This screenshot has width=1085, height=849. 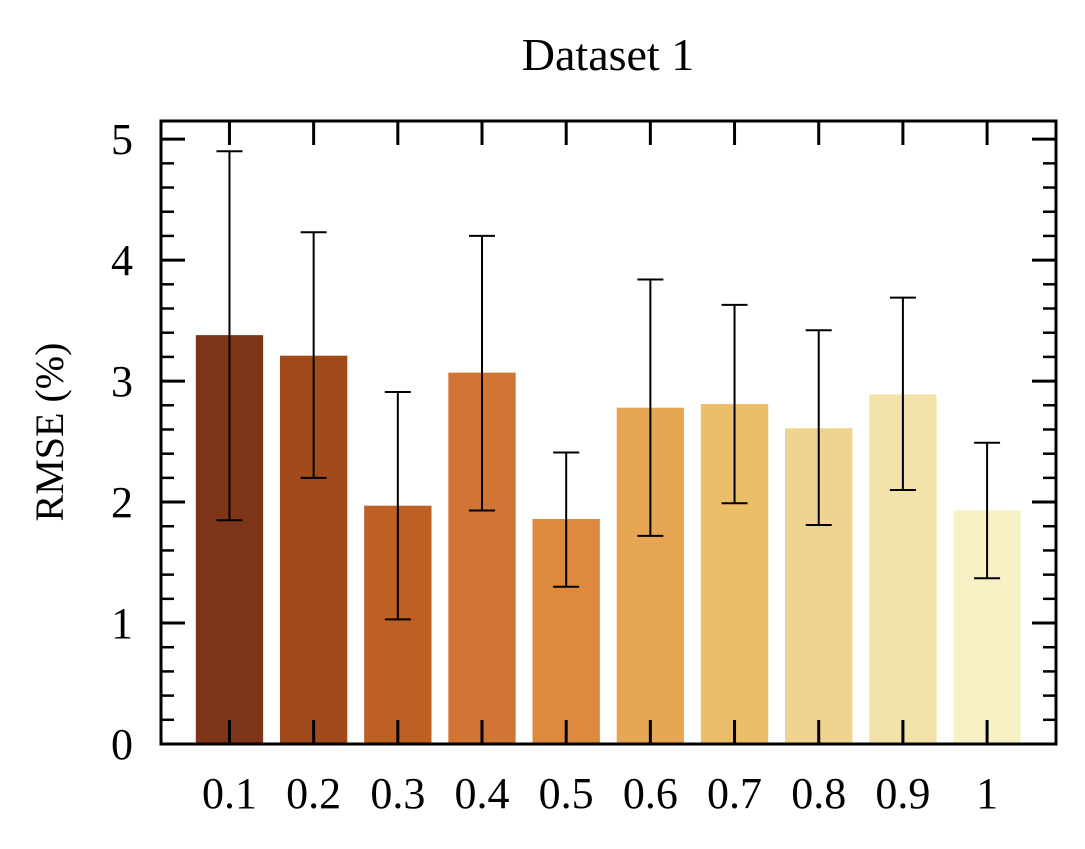 What do you see at coordinates (313, 793) in the screenshot?
I see `x-tick-label-0.2: 0.2` at bounding box center [313, 793].